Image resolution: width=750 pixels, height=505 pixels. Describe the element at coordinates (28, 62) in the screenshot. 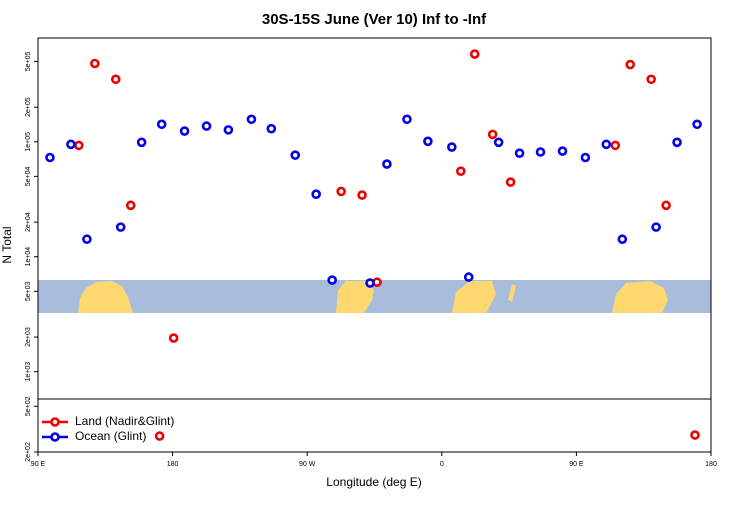

I see `y-tick-label: 5e+05` at that location.